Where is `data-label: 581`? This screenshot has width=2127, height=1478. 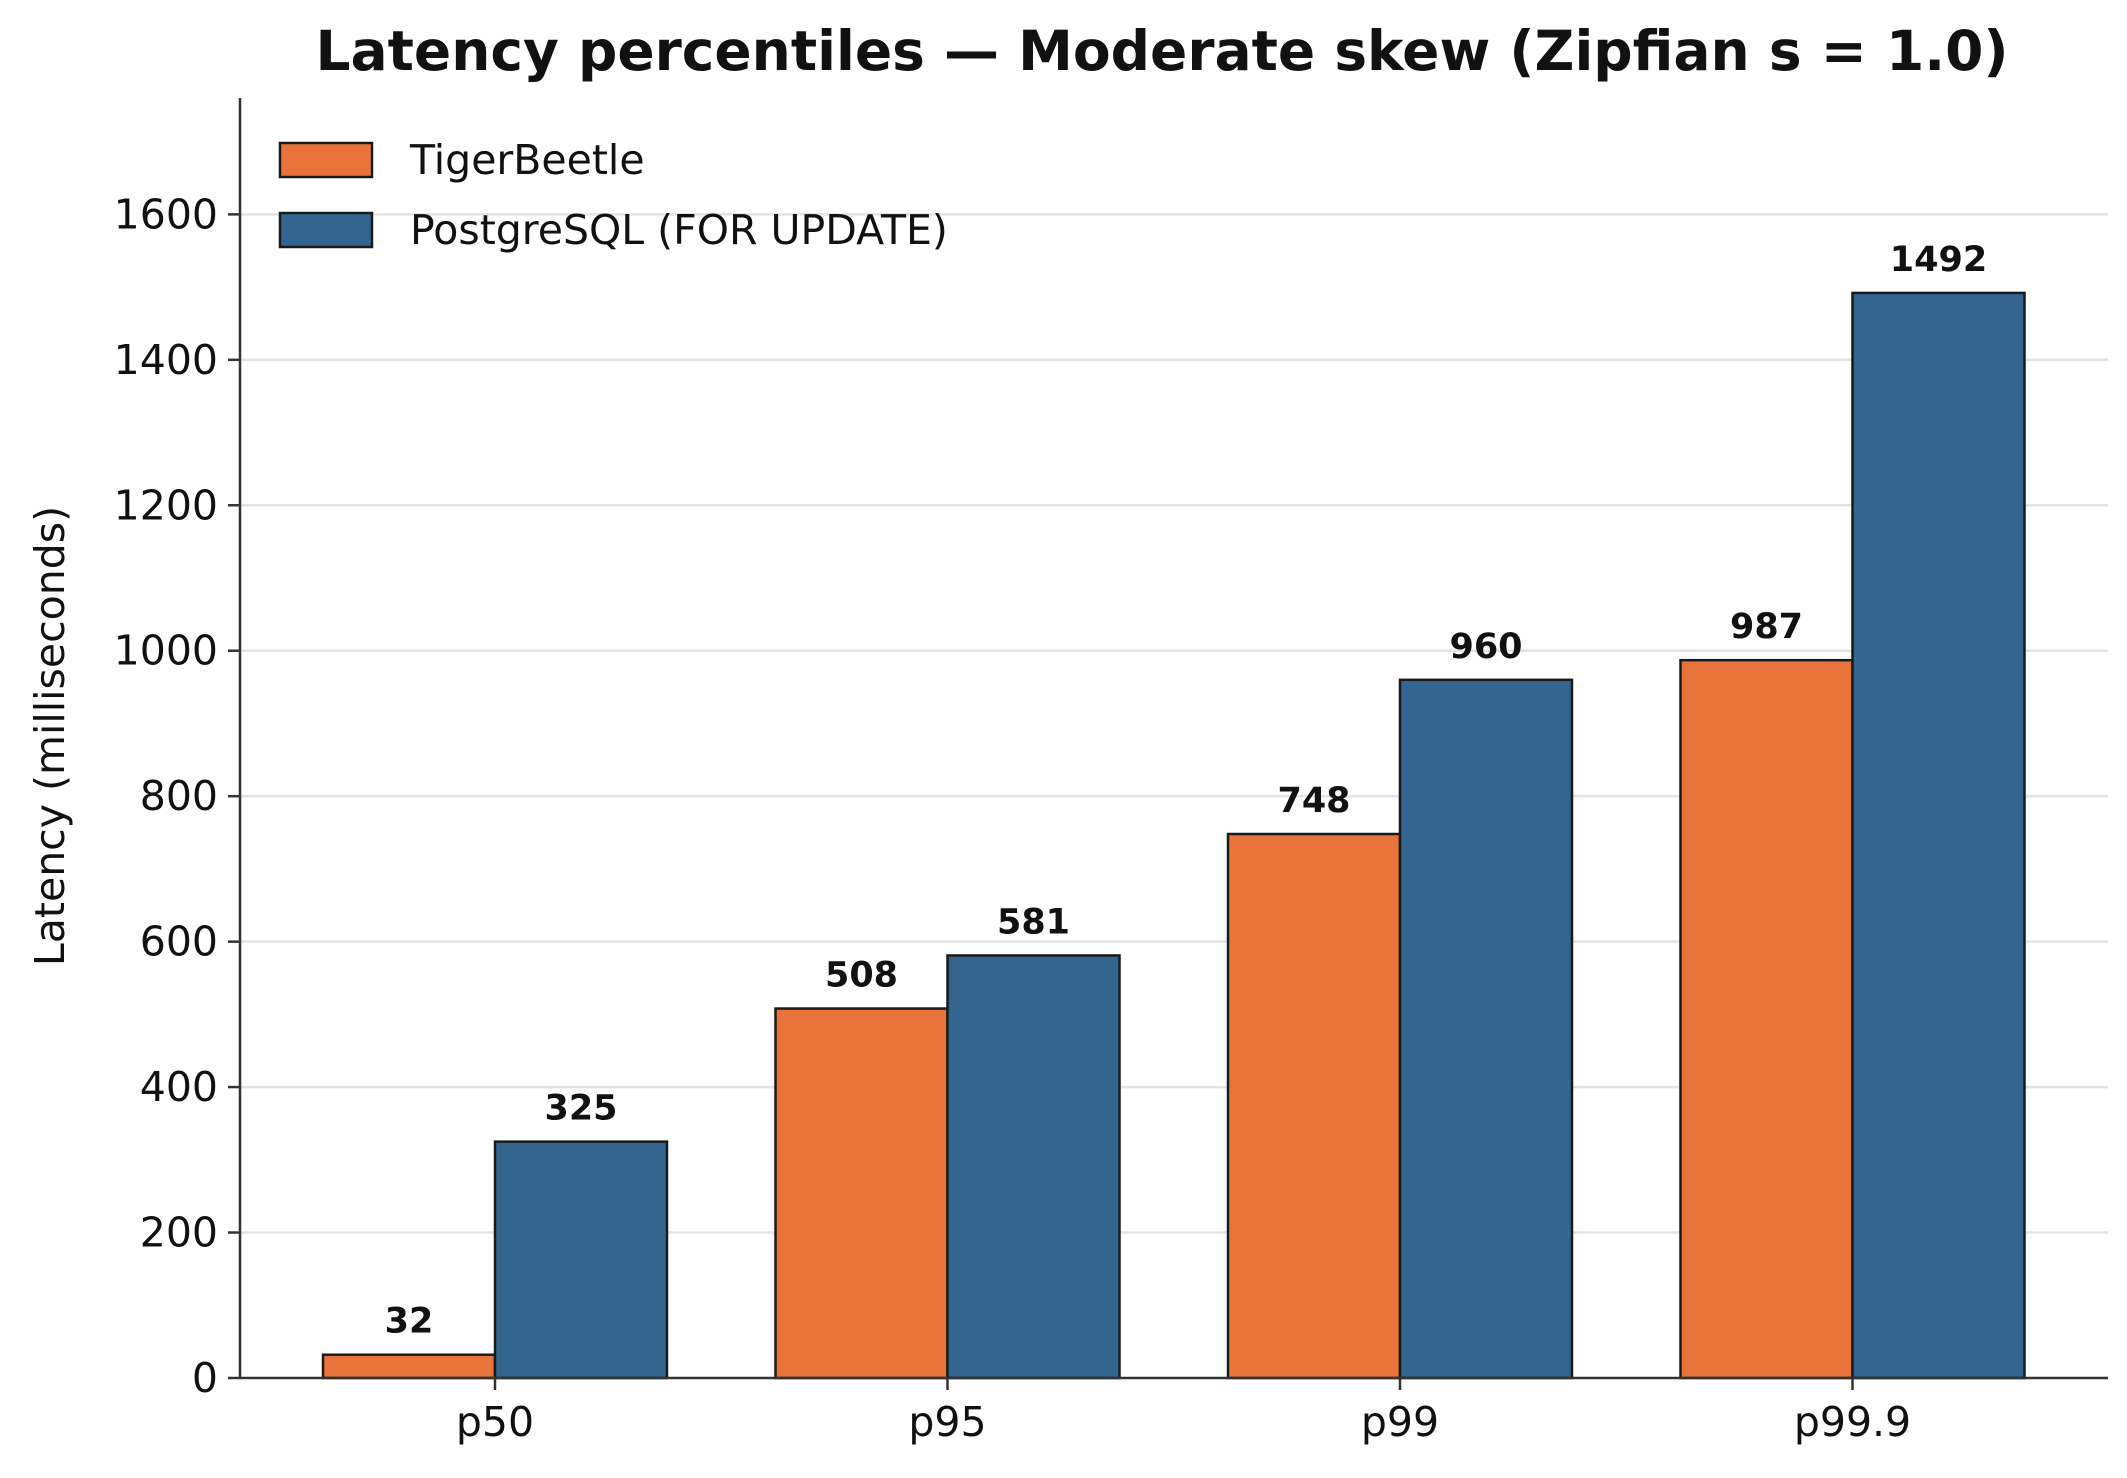
data-label: 581 is located at coordinates (1033, 922).